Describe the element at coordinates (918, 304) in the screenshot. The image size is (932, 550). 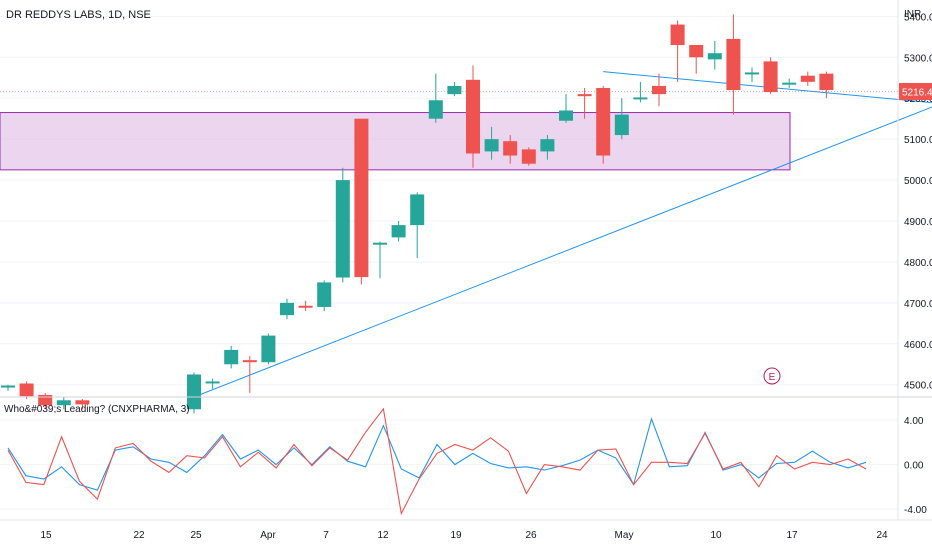
I see `price-tick-label: 4700.00` at that location.